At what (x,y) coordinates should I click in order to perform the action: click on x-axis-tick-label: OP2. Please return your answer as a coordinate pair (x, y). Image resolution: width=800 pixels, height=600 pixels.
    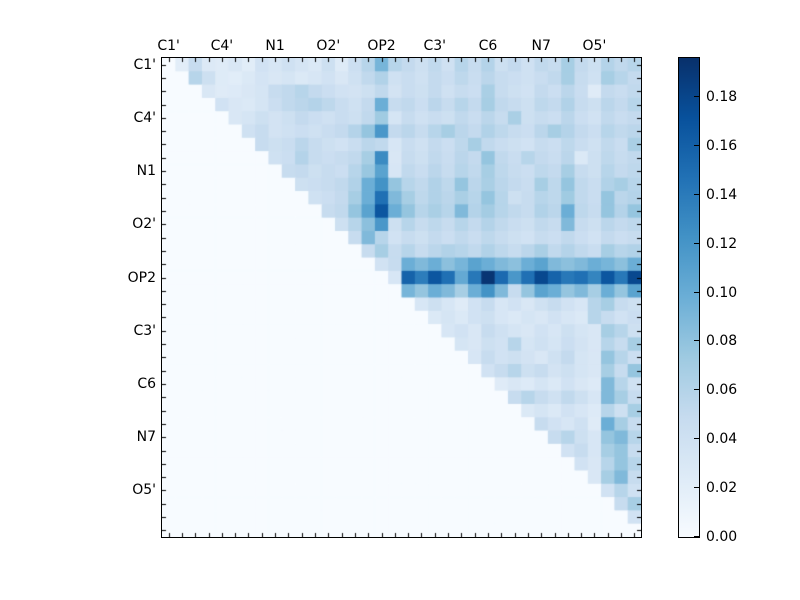
    Looking at the image, I should click on (381, 46).